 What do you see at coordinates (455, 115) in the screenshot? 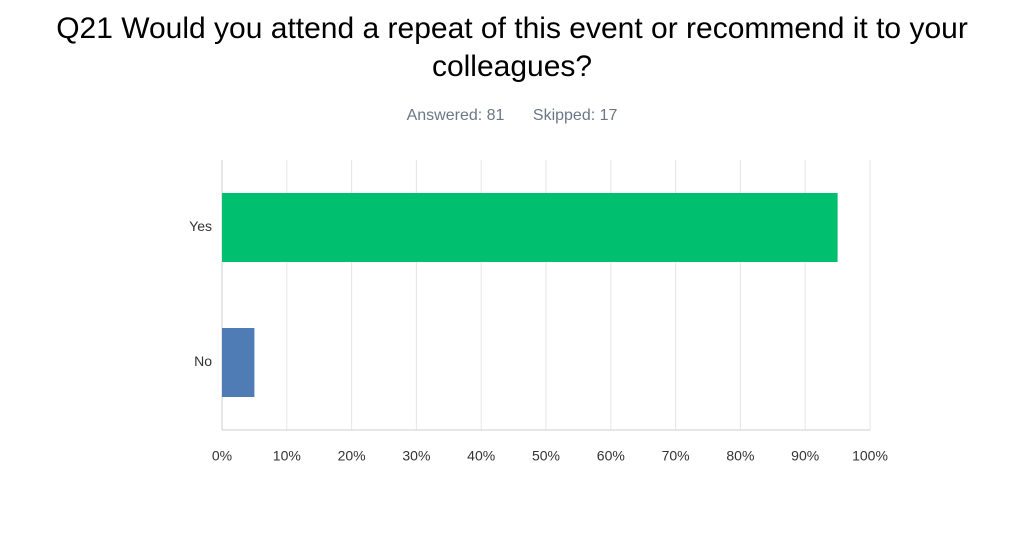
I see `answered-count: Answered: 81` at bounding box center [455, 115].